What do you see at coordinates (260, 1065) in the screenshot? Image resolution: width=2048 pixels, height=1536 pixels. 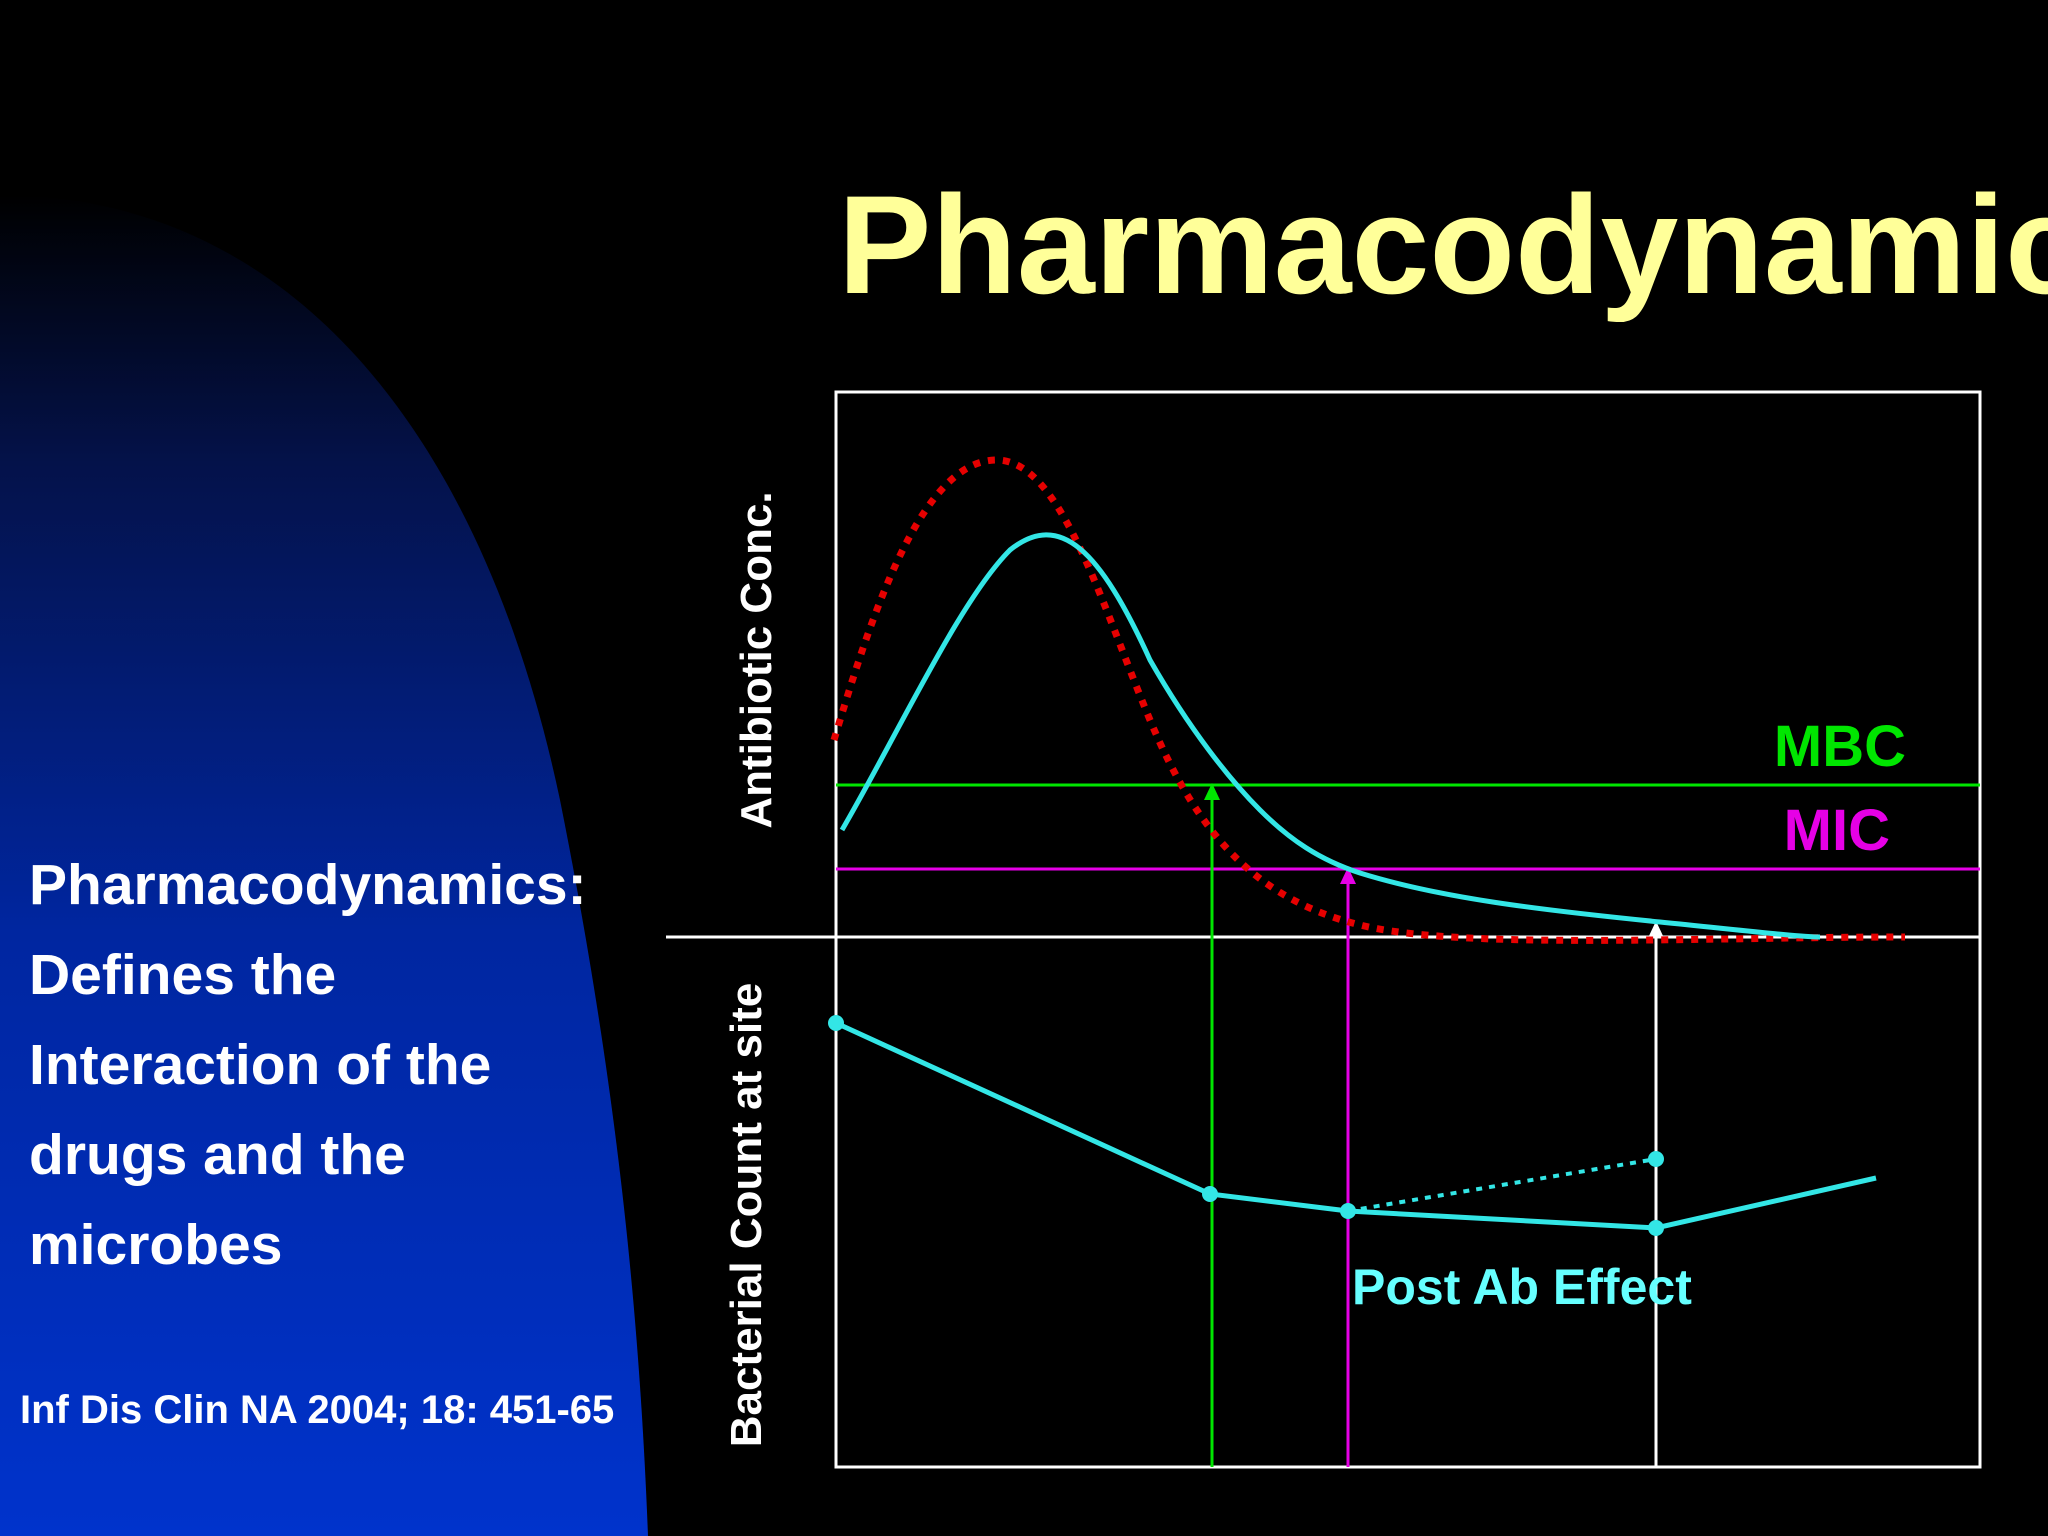 I see `side-line: Interaction of the` at bounding box center [260, 1065].